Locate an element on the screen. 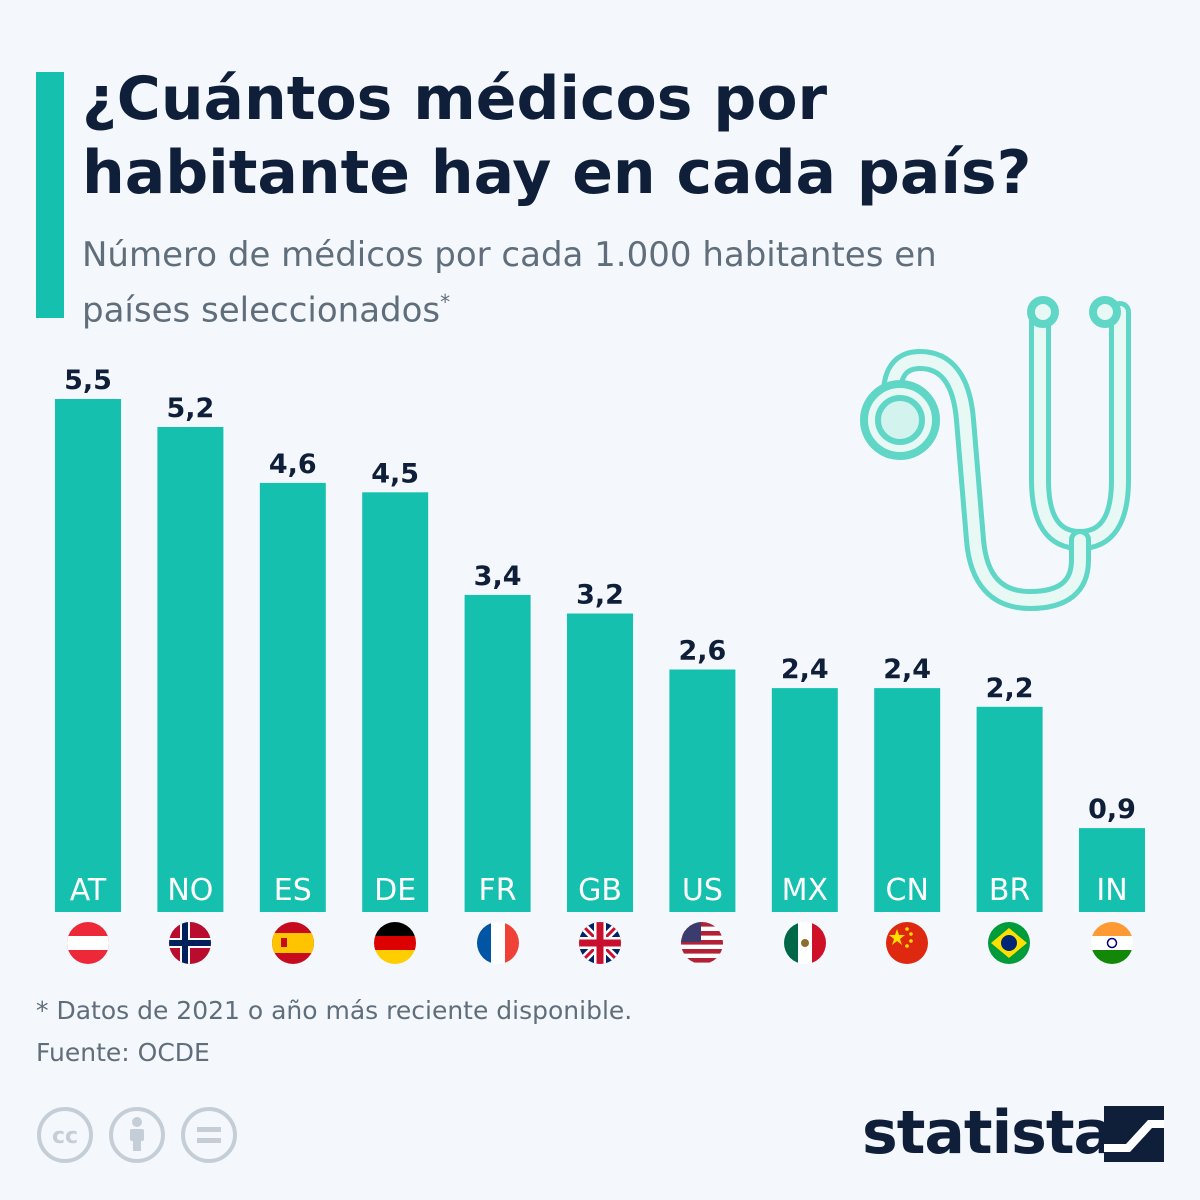 The width and height of the screenshot is (1200, 1200). category-label-cn: CN is located at coordinates (907, 890).